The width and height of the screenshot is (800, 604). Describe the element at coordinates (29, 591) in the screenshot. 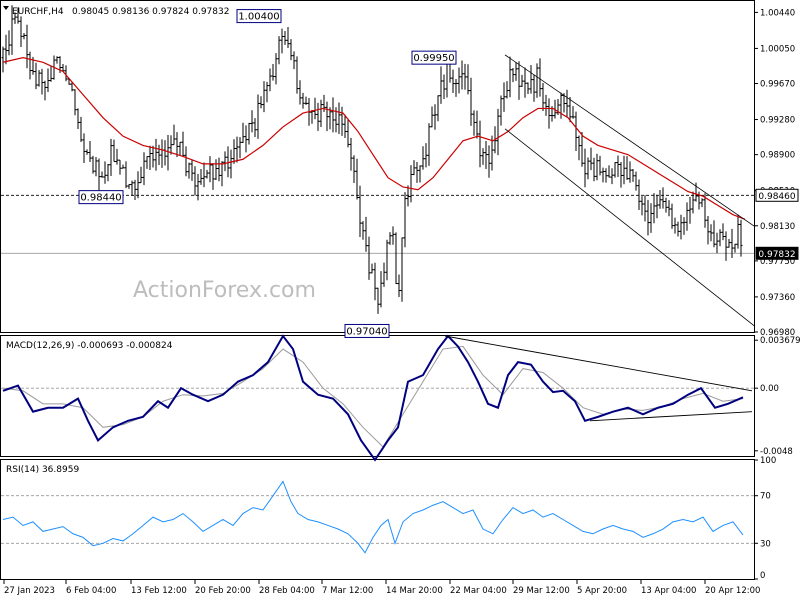

I see `time-axis-label: 27 Jan 2023` at that location.